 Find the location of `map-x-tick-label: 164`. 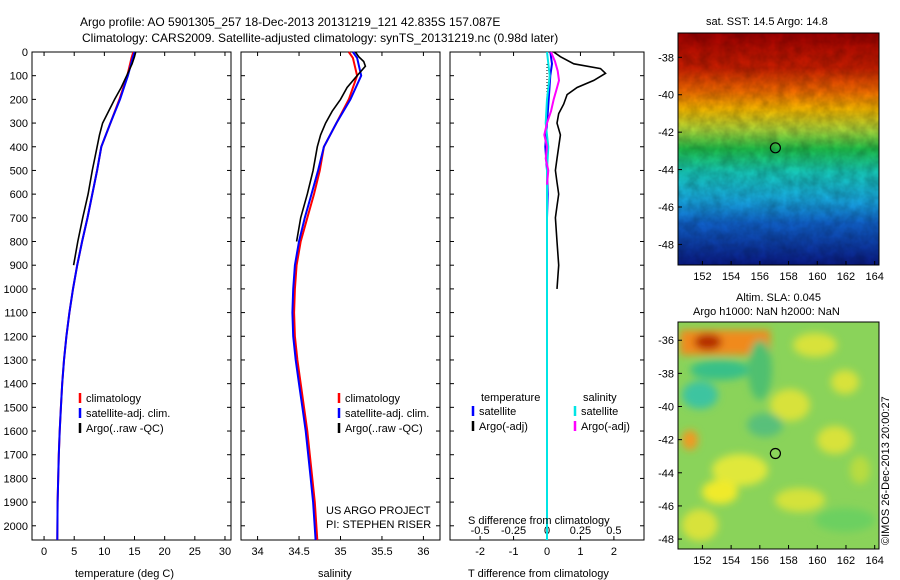

map-x-tick-label: 164 is located at coordinates (875, 277).